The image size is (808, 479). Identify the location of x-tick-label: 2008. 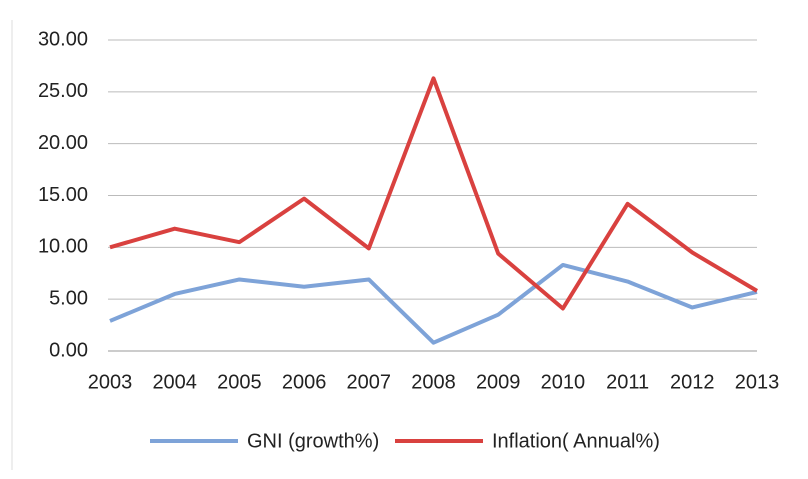
(433, 382).